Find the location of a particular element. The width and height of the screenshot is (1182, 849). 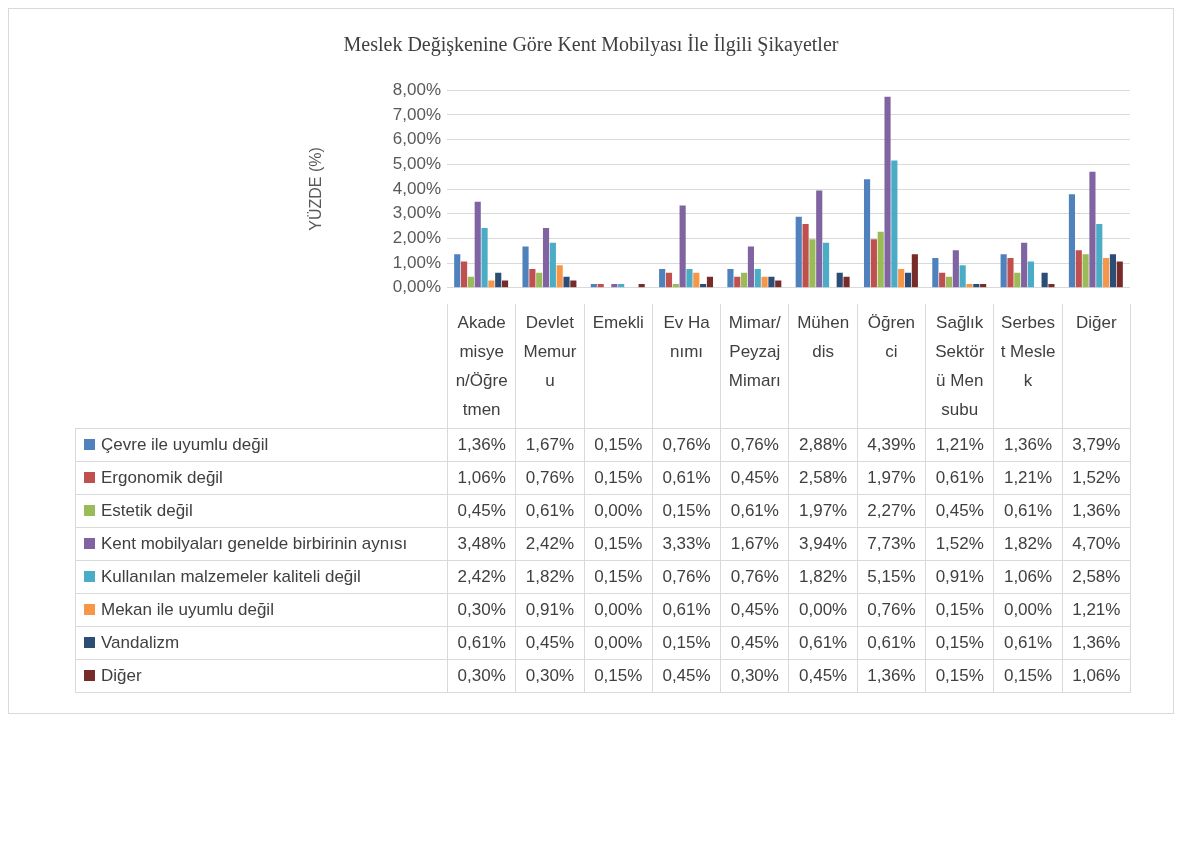

y-tick-label: 3,00% is located at coordinates (416, 213).